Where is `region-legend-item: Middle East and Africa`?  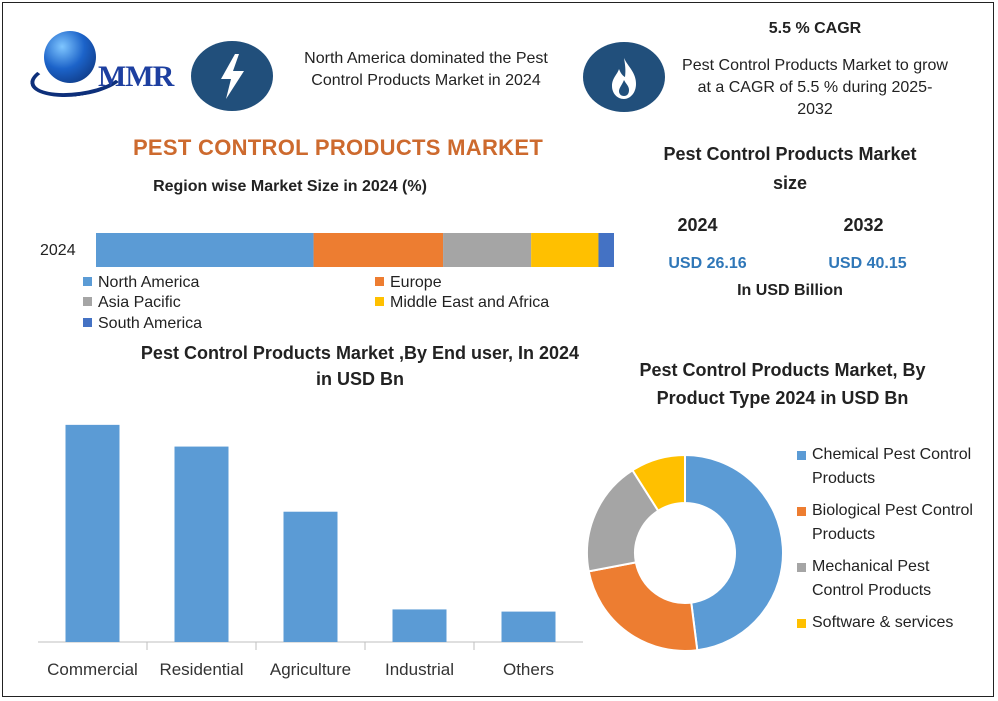 region-legend-item: Middle East and Africa is located at coordinates (462, 303).